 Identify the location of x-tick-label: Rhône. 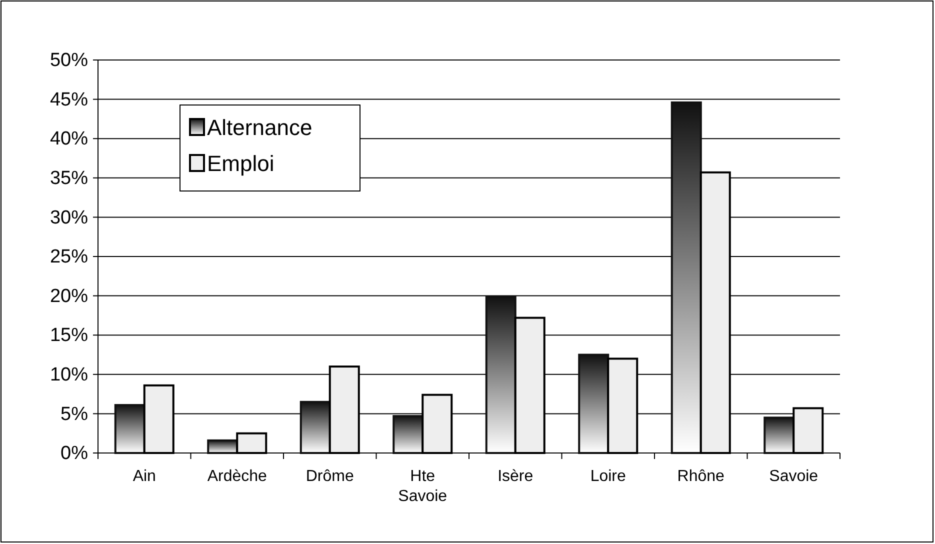
(701, 476).